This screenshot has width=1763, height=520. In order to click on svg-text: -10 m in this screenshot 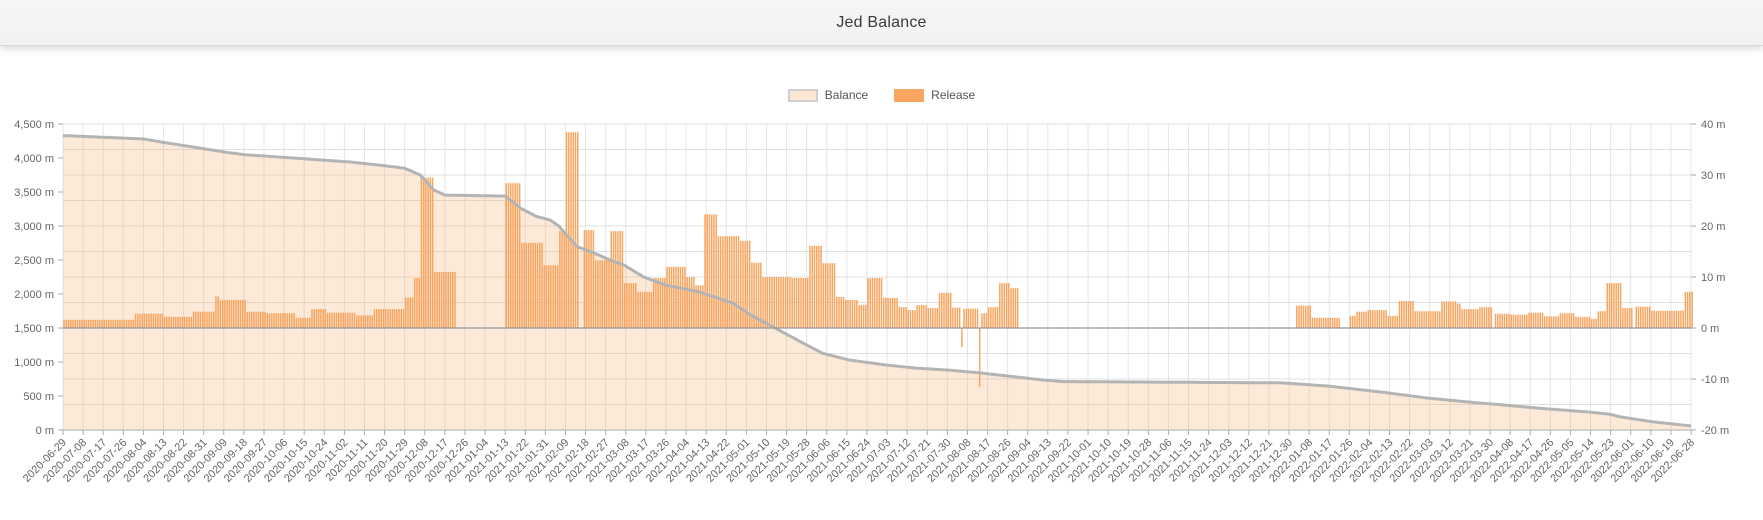, I will do `click(1715, 380)`.